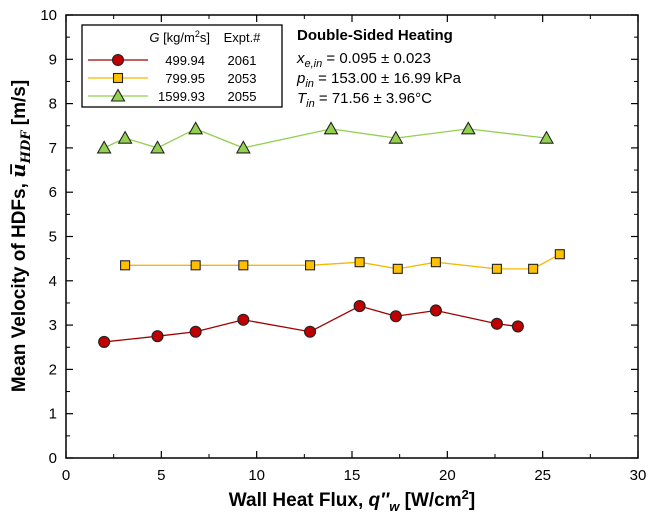 The height and width of the screenshot is (517, 651). I want to click on y-axis-title: Mean Velocity of HDFs, u̅HDF [m/s], so click(20, 236).